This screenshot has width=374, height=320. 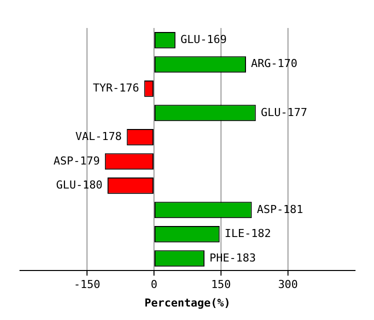 I want to click on x-axis-title: Percentage(%), so click(x=187, y=303).